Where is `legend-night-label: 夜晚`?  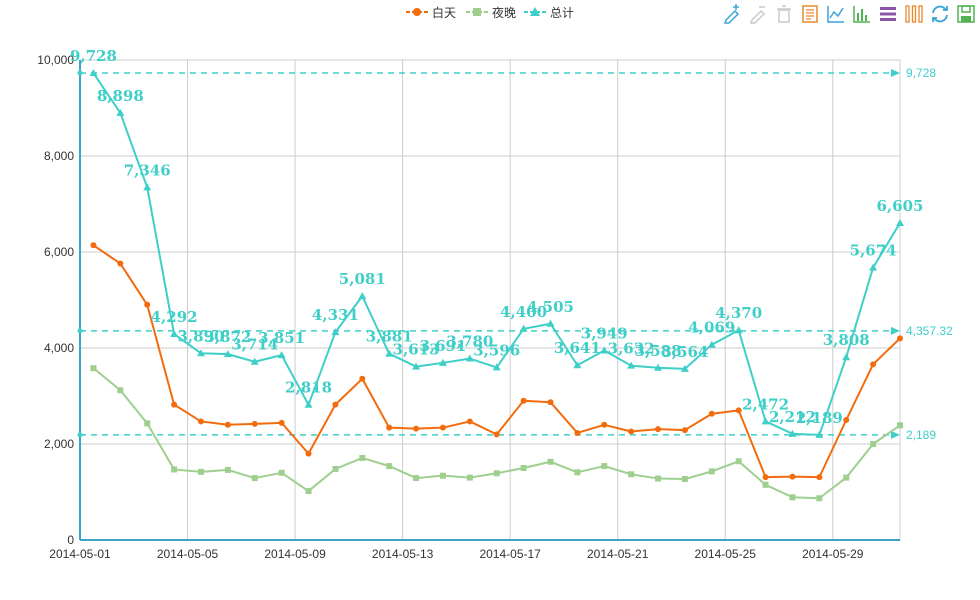
legend-night-label: 夜晚 is located at coordinates (504, 12).